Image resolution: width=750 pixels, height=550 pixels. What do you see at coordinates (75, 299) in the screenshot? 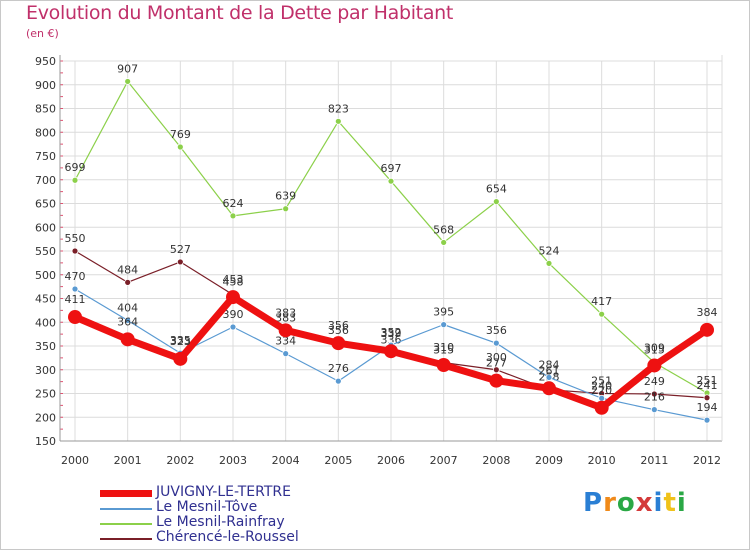
I see `data-label: 411` at bounding box center [75, 299].